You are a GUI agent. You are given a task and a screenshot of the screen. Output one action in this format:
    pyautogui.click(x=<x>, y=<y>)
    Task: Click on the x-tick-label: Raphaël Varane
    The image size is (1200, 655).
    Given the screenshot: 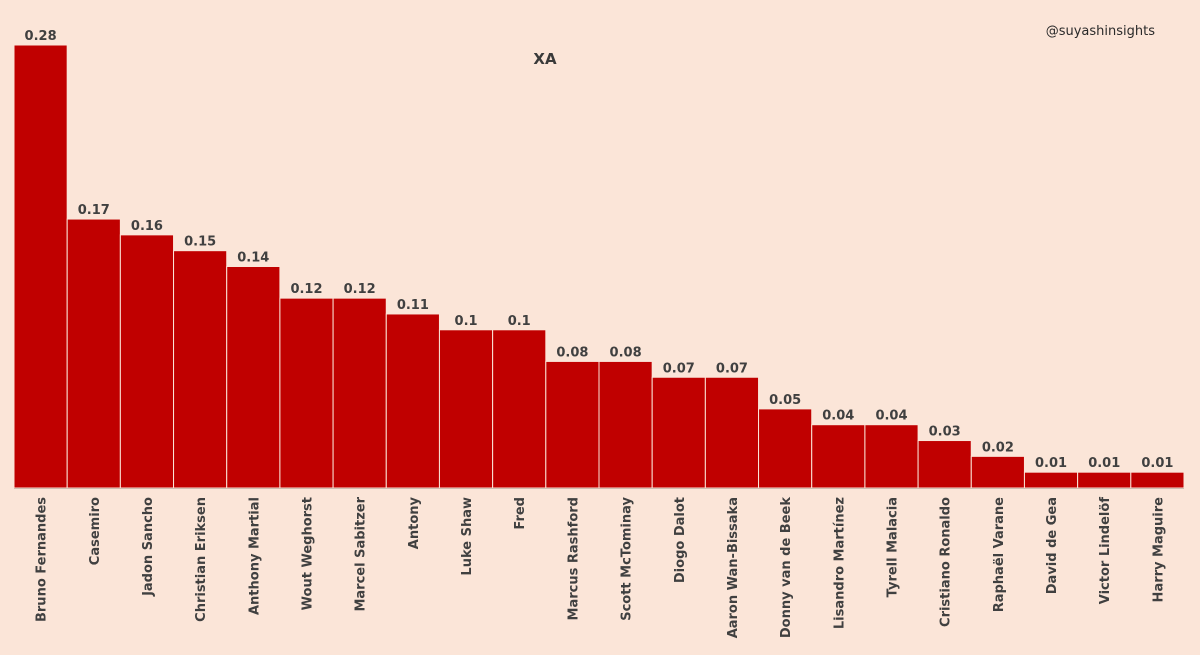 What is the action you would take?
    pyautogui.click(x=999, y=554)
    